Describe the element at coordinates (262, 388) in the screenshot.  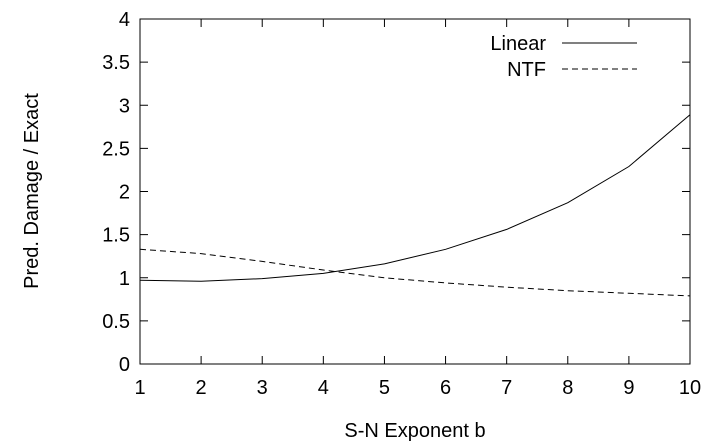
I see `x-tick-label: 3` at that location.